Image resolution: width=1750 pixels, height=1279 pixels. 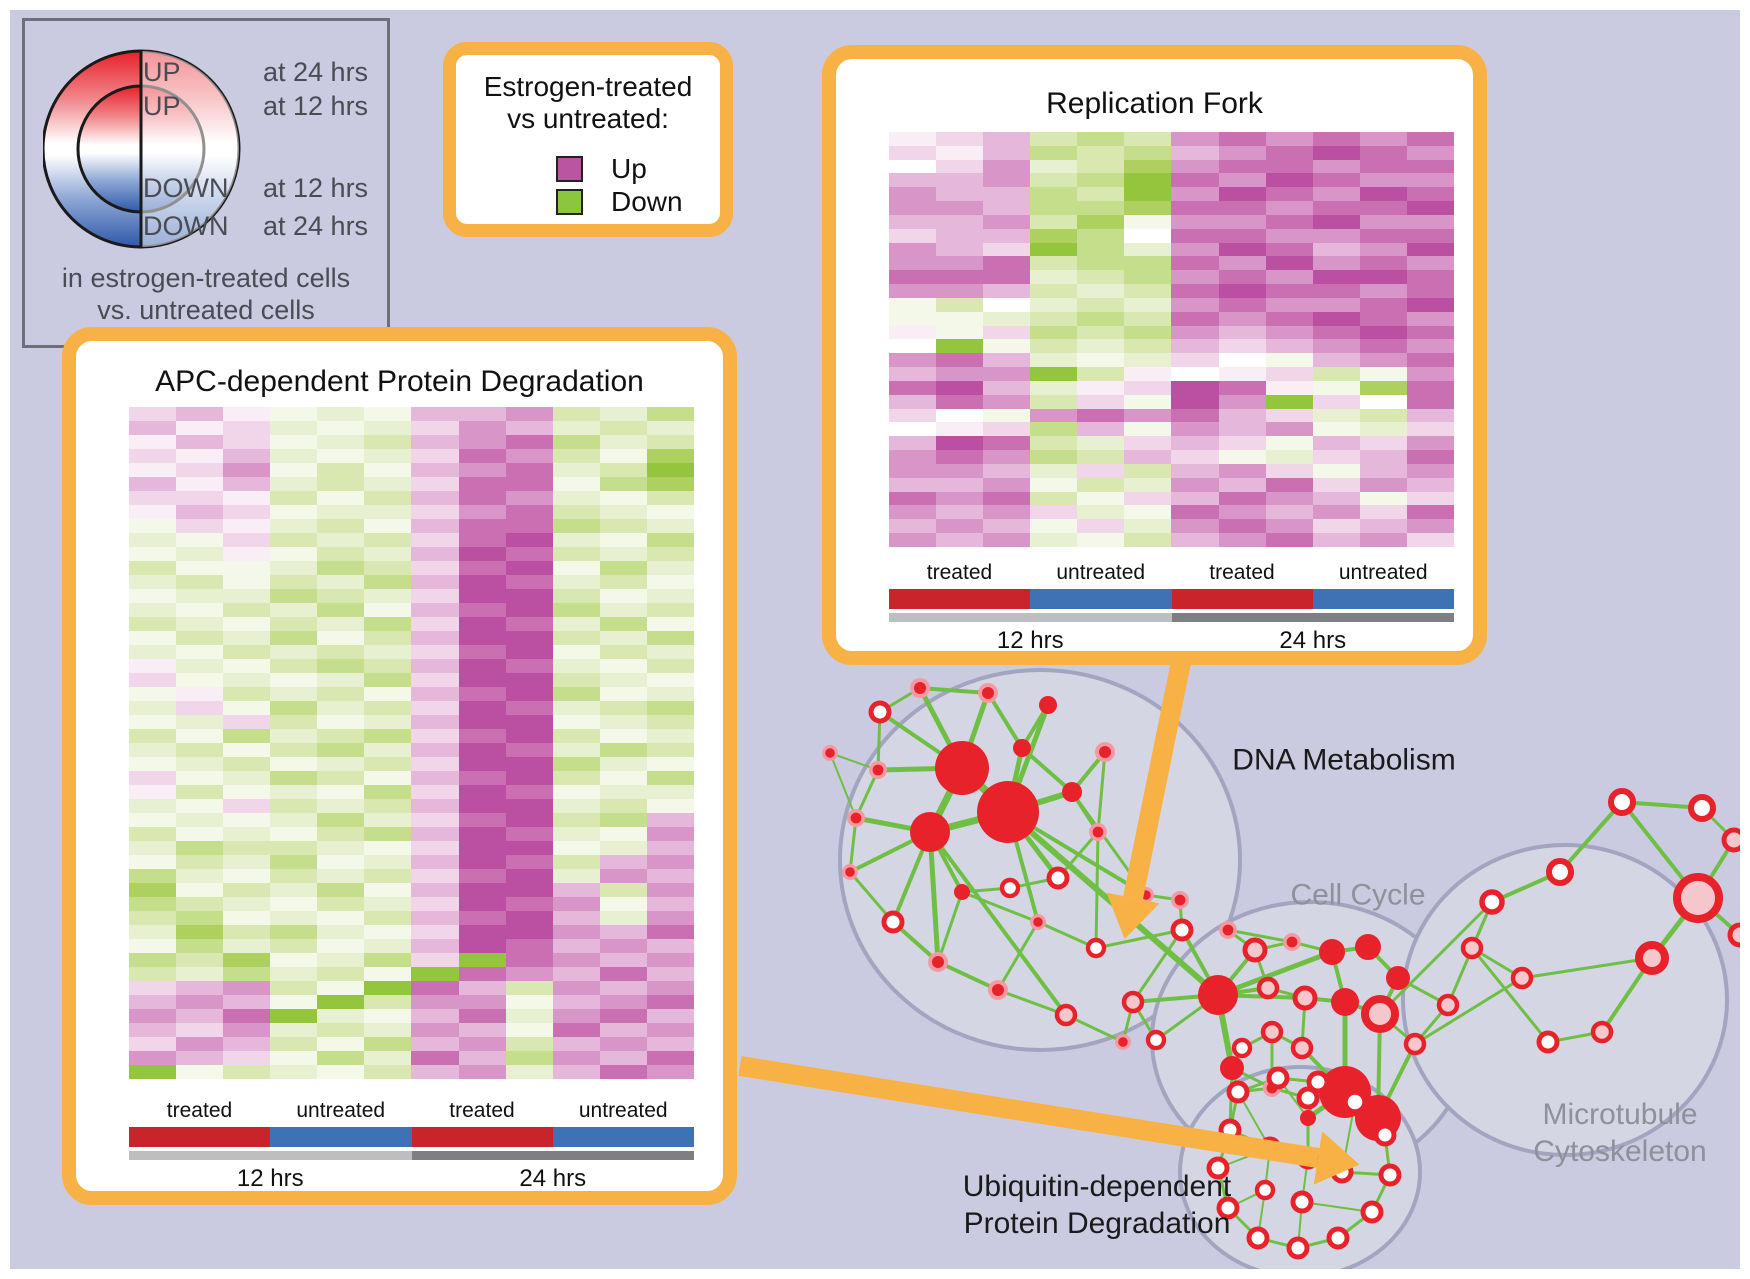 I want to click on arrow-apc-to-ubiquitin-head, so click(x=1336, y=1158).